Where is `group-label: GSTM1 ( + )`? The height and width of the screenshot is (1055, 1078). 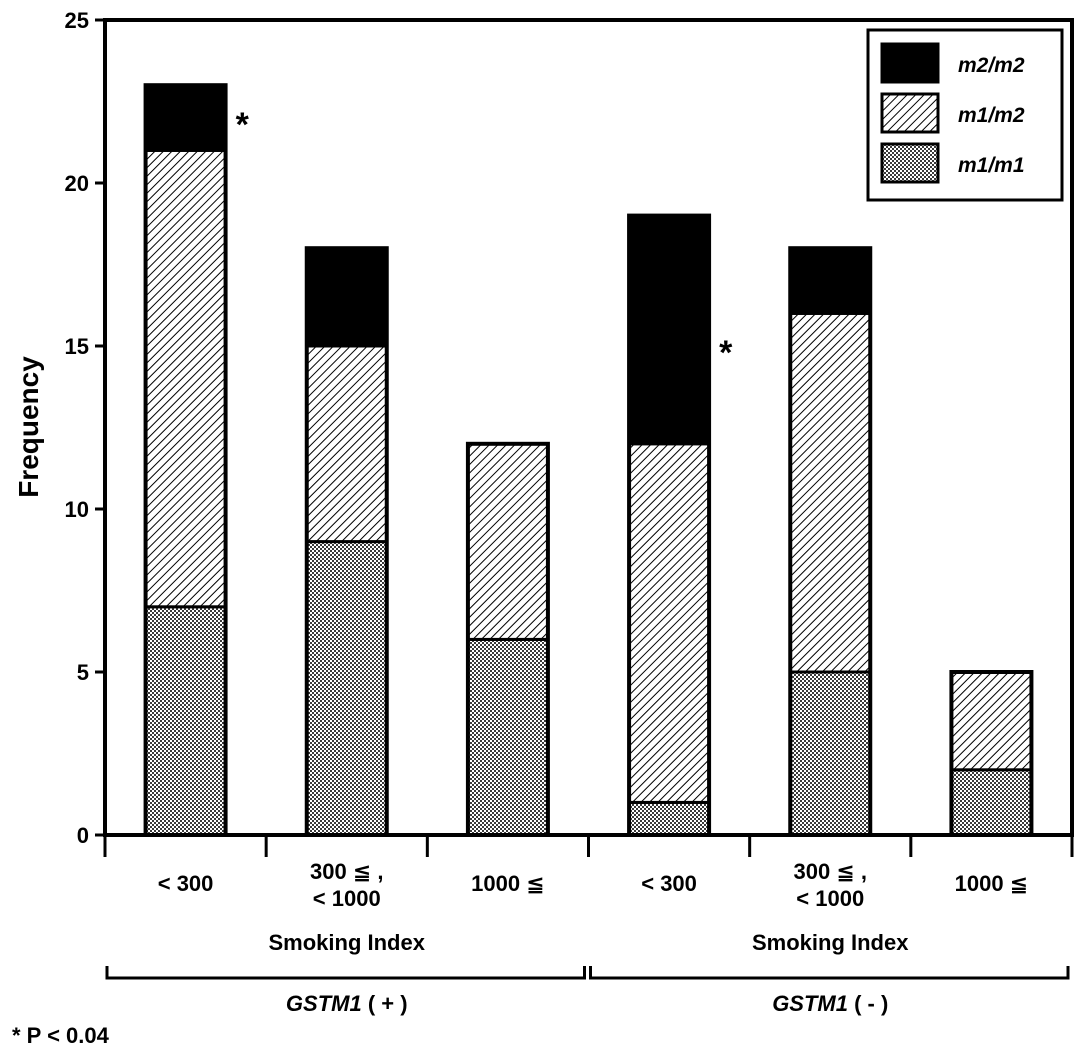 group-label: GSTM1 ( + ) is located at coordinates (347, 1003).